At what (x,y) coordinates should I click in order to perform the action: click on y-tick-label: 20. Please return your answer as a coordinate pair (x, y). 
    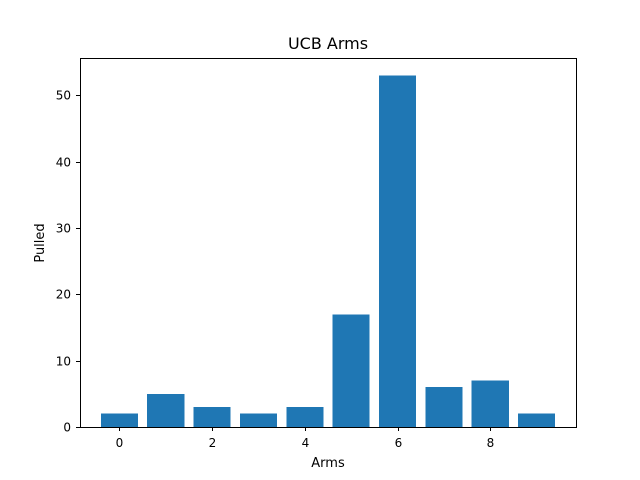
    Looking at the image, I should click on (63, 295).